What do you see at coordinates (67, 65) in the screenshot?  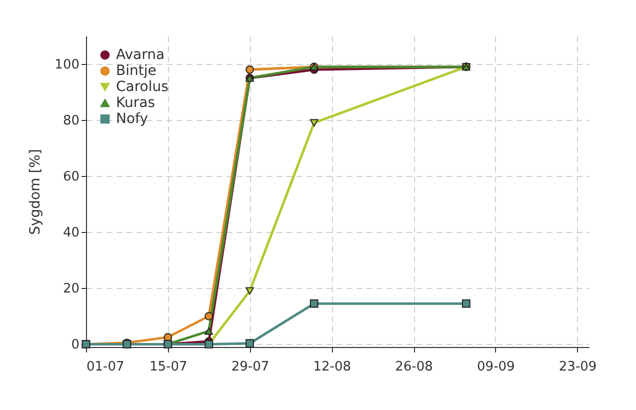 I see `y-tick-label: 100` at bounding box center [67, 65].